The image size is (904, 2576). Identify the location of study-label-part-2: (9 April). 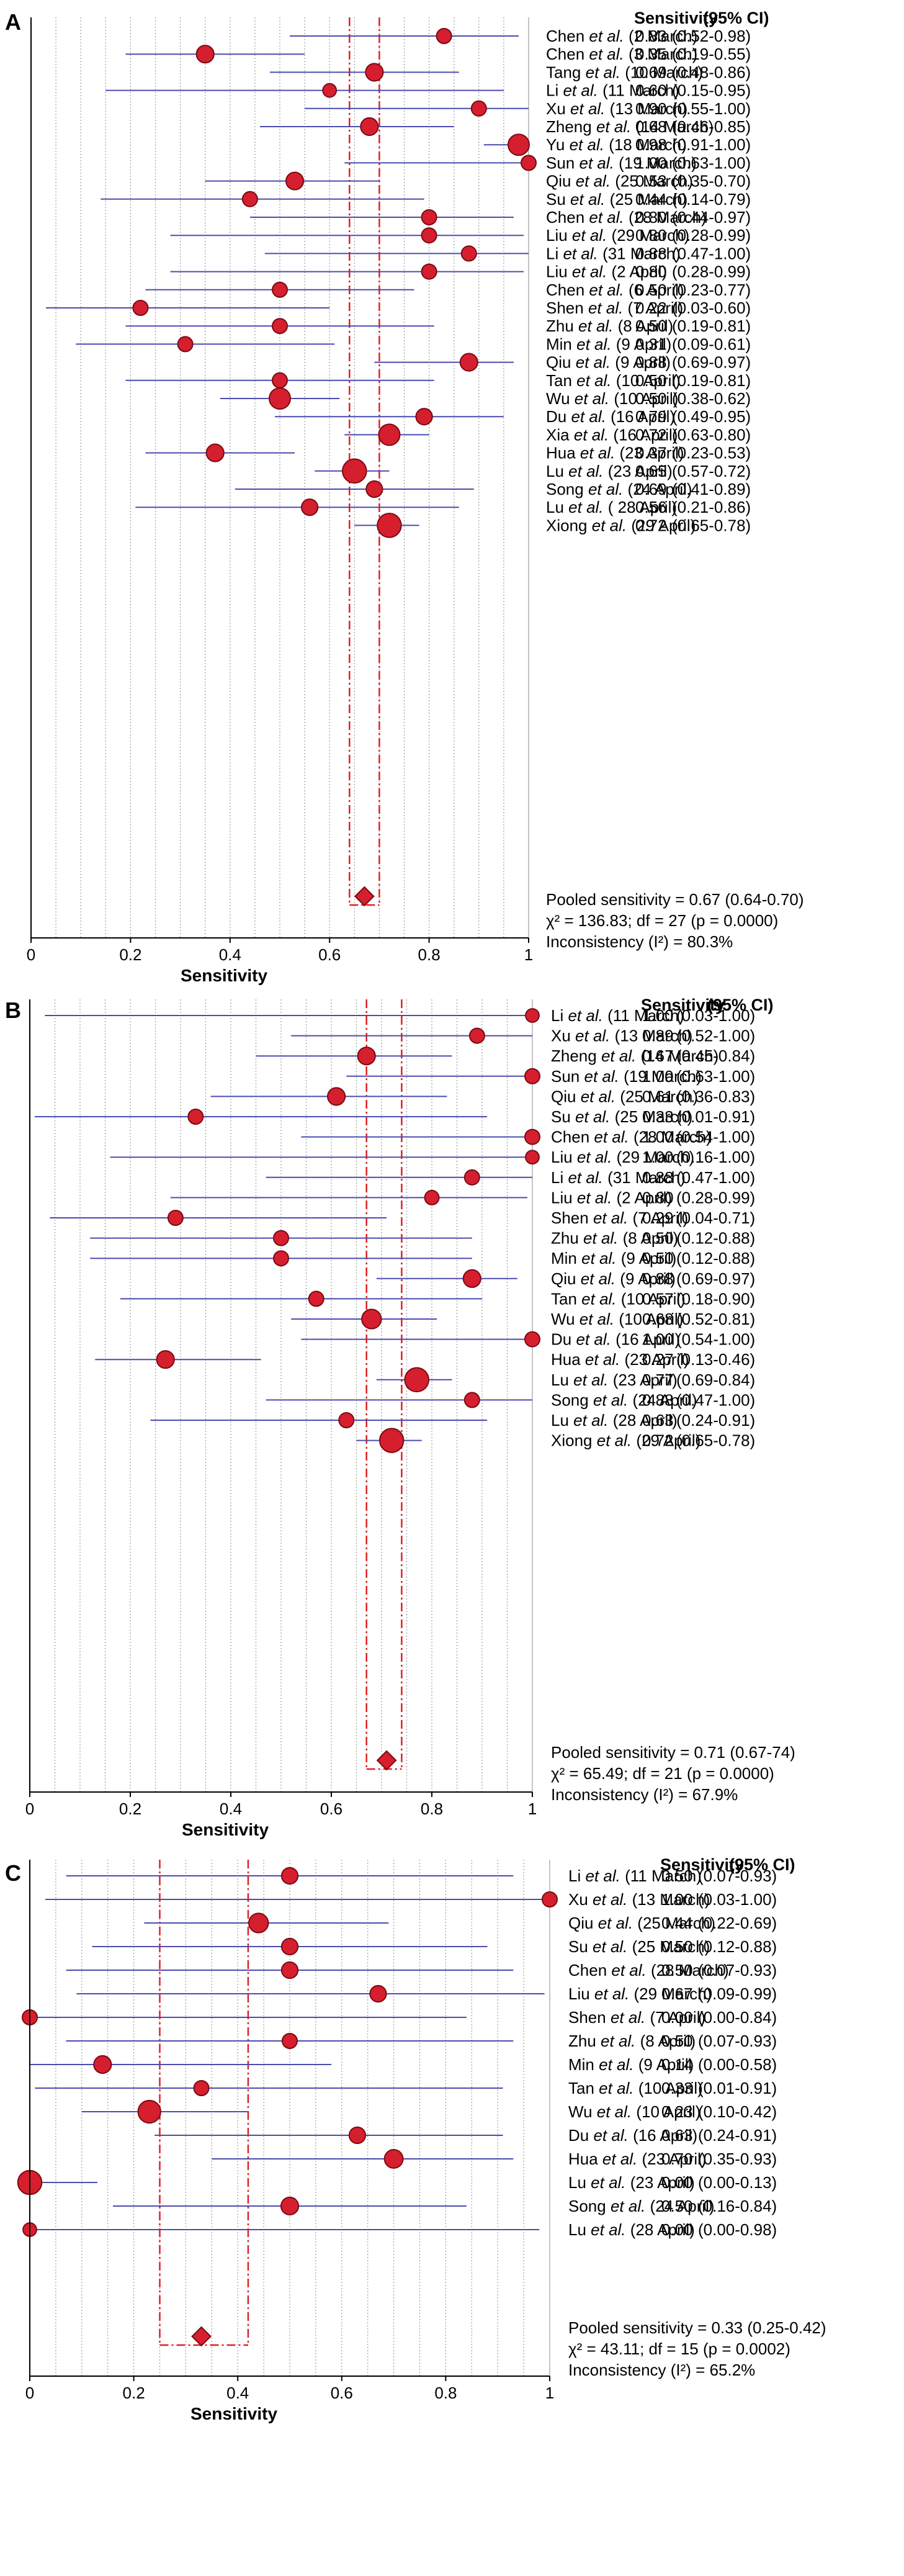
(664, 2064).